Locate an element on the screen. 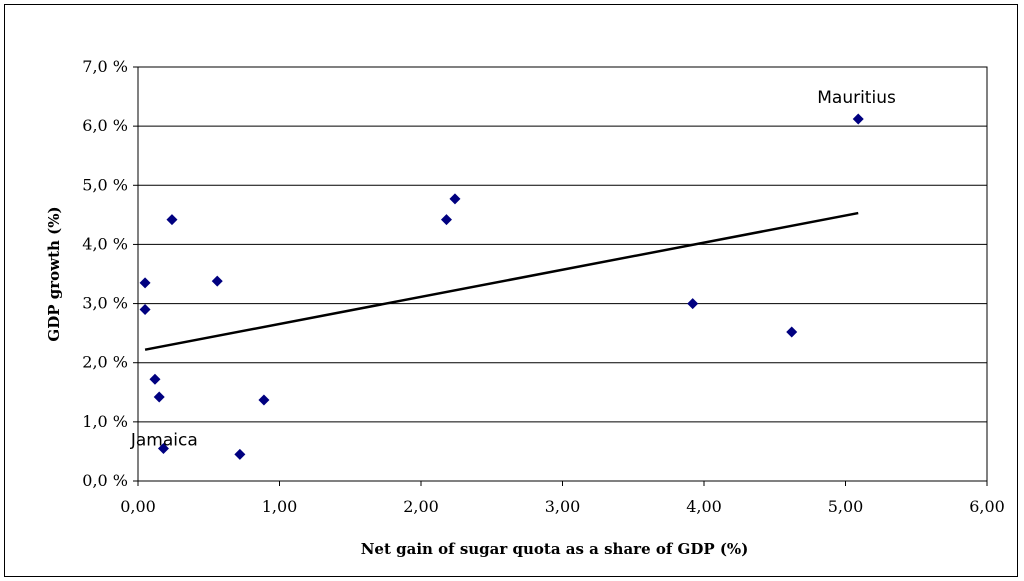 The height and width of the screenshot is (581, 1024). annotation-label: Jamaica is located at coordinates (164, 440).